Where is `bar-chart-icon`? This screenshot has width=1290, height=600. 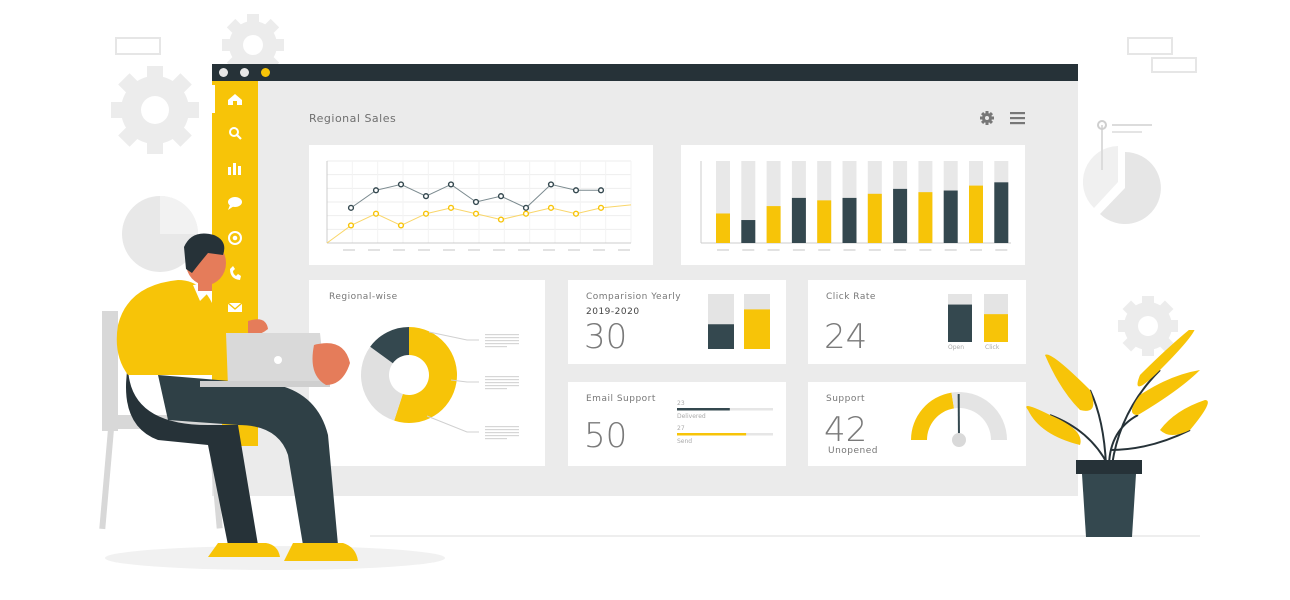
bar-chart-icon is located at coordinates (234, 169).